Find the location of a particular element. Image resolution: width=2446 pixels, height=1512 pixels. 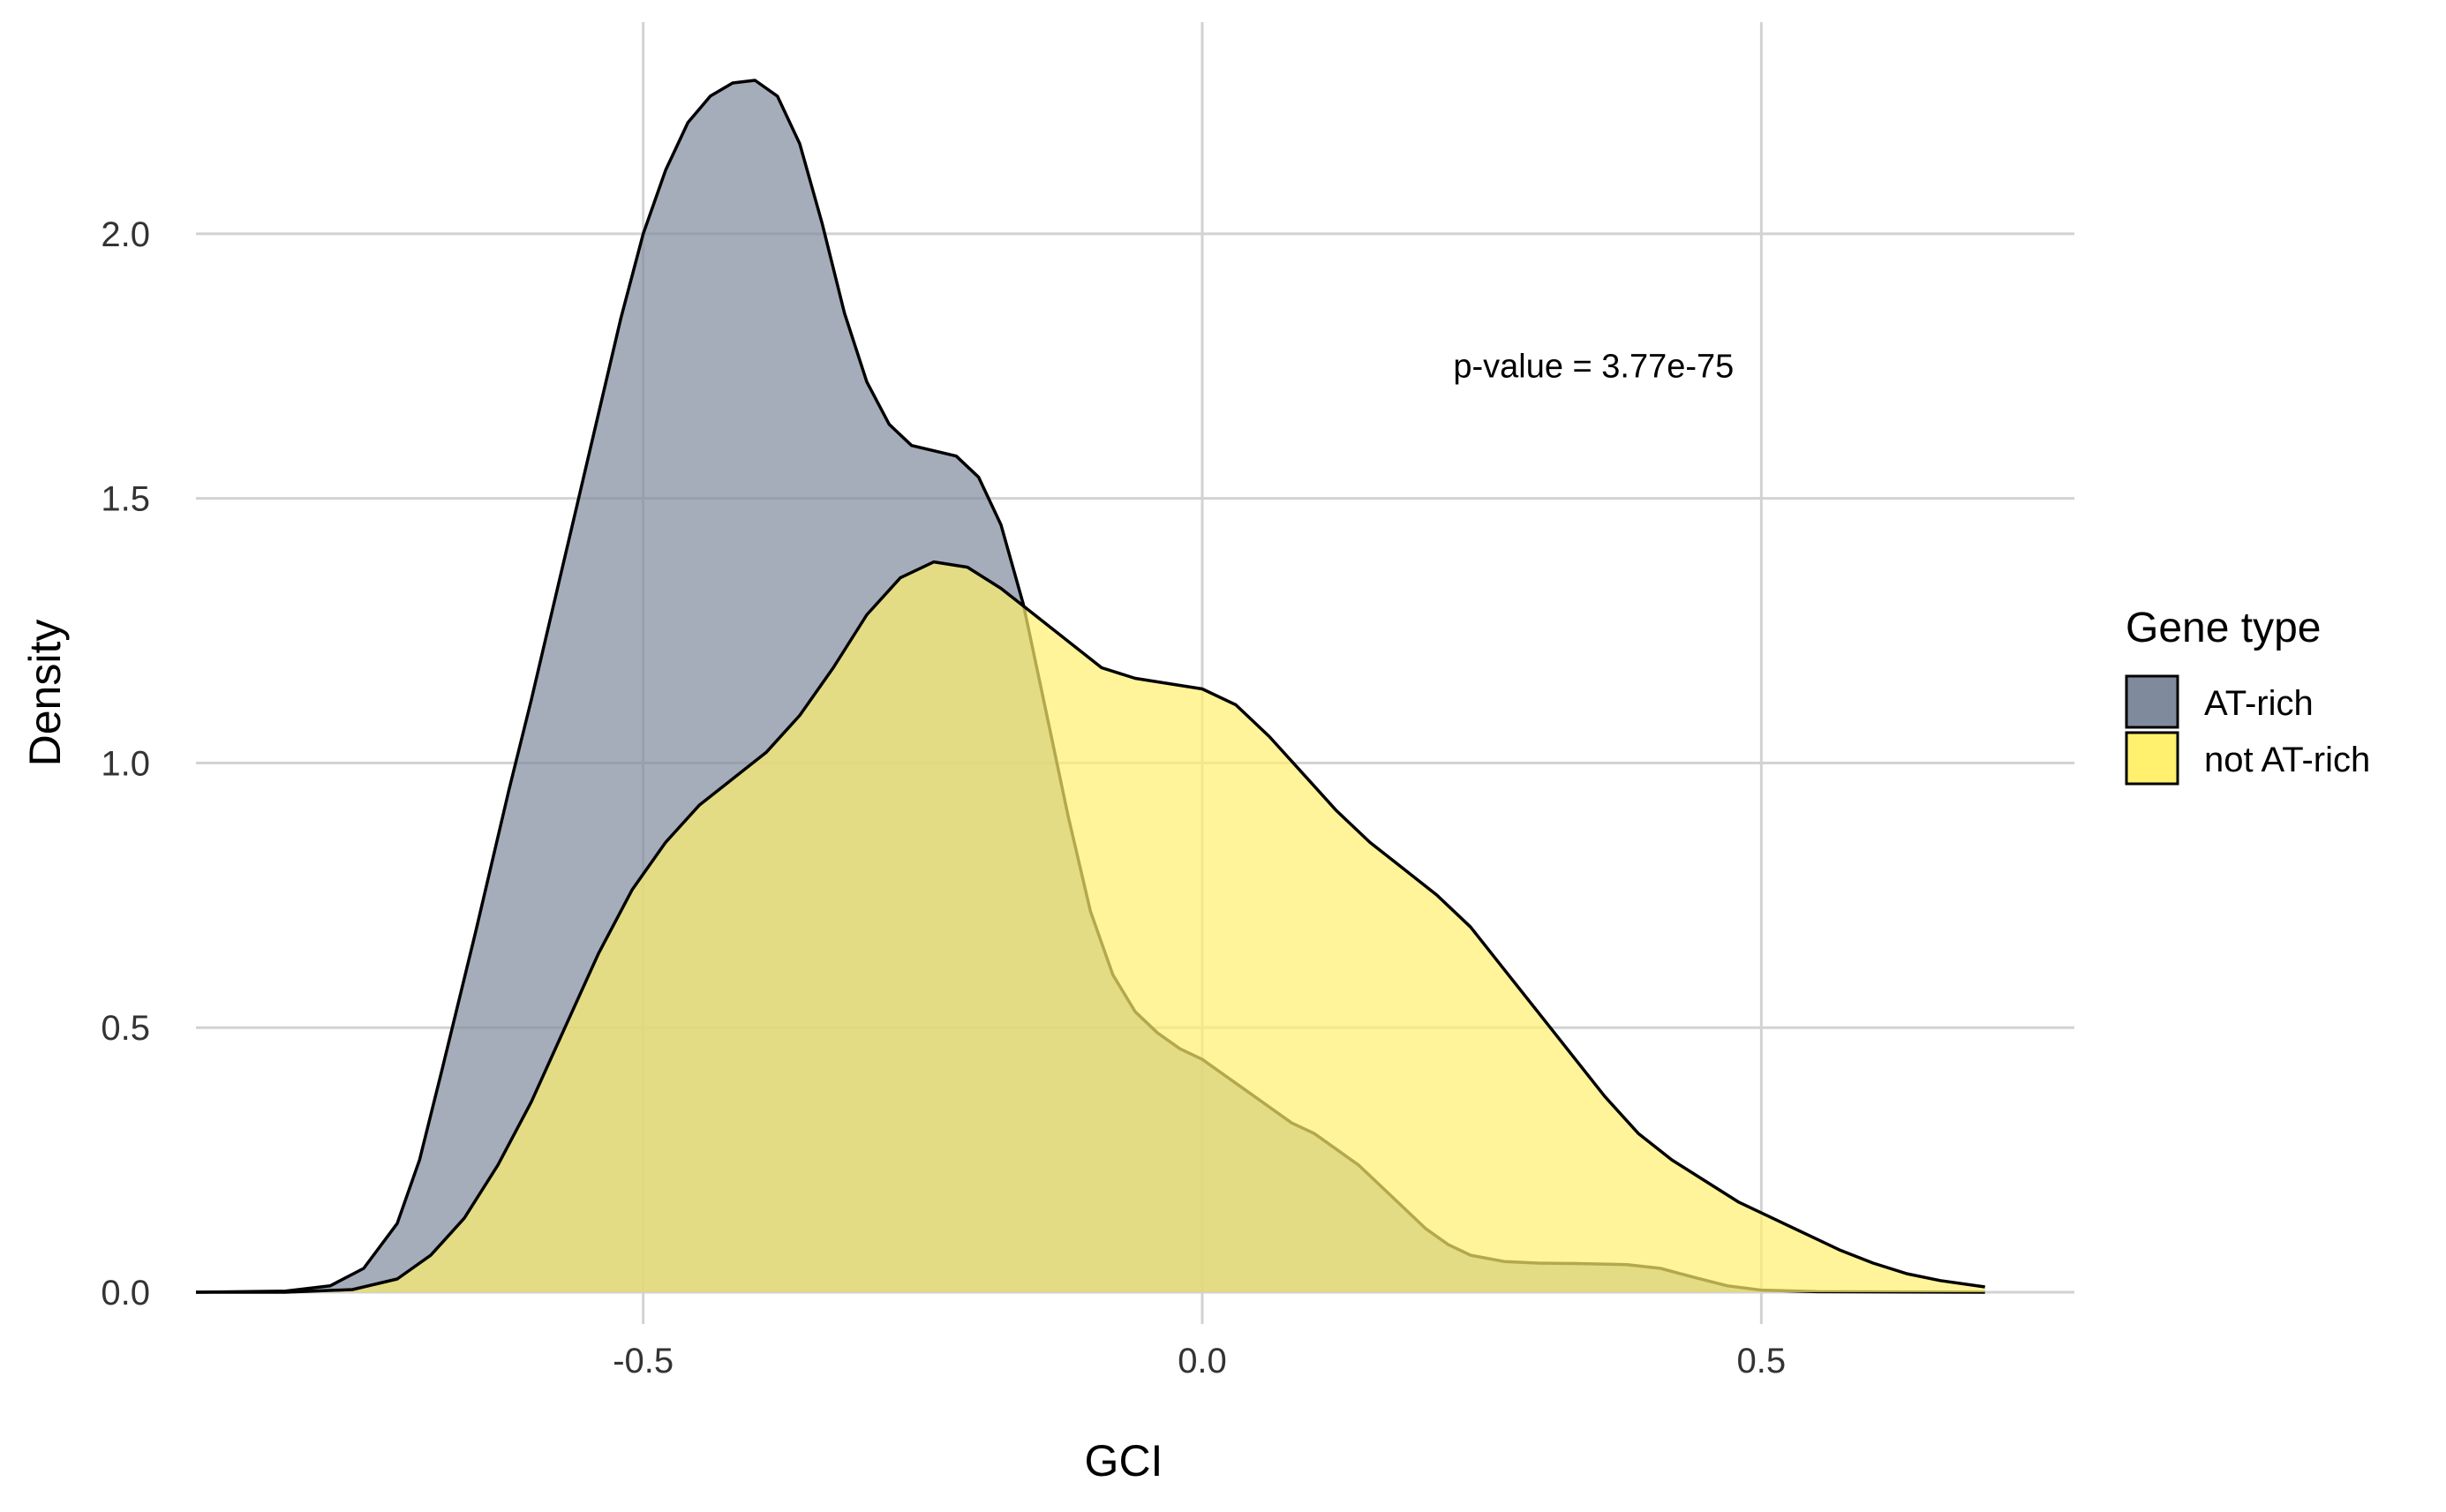

x-axis-title: GCI is located at coordinates (1124, 1461).